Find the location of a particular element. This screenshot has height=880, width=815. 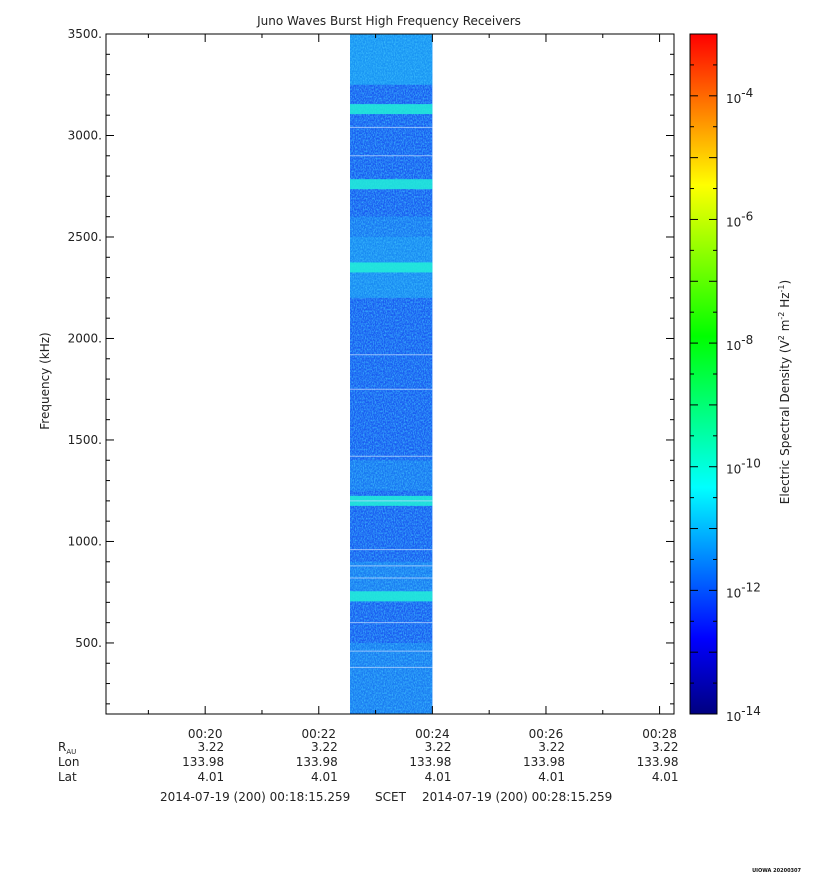

colorbar-tick-label: 10⁻⁶ is located at coordinates (739, 219).